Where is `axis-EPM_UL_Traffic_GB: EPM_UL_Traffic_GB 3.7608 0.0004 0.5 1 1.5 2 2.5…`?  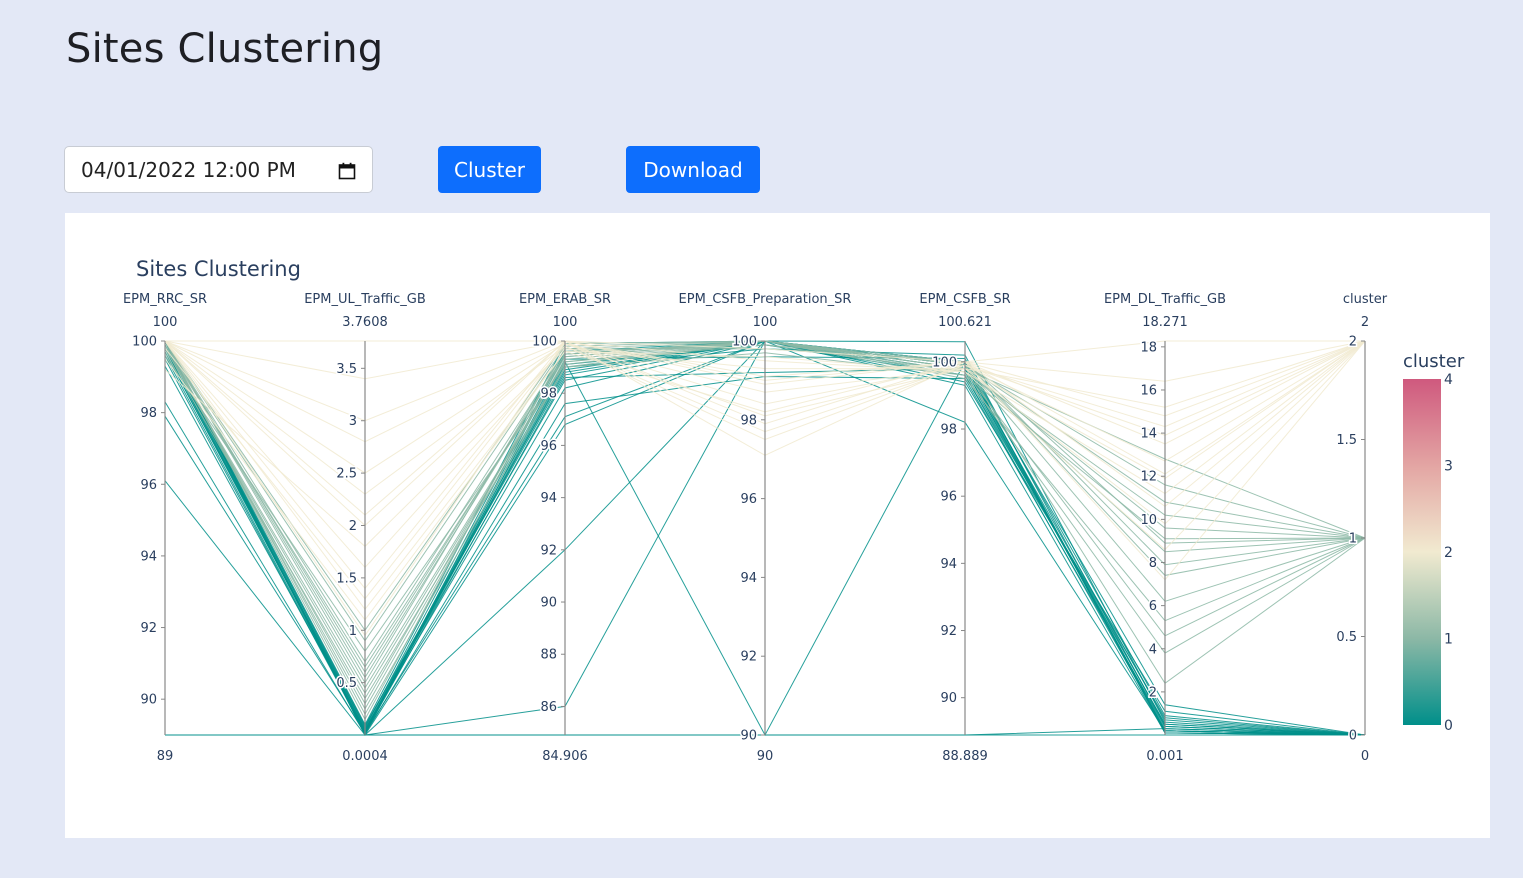 axis-EPM_UL_Traffic_GB: EPM_UL_Traffic_GB 3.7608 0.0004 0.5 1 1.5 2 2.5… is located at coordinates (365, 528).